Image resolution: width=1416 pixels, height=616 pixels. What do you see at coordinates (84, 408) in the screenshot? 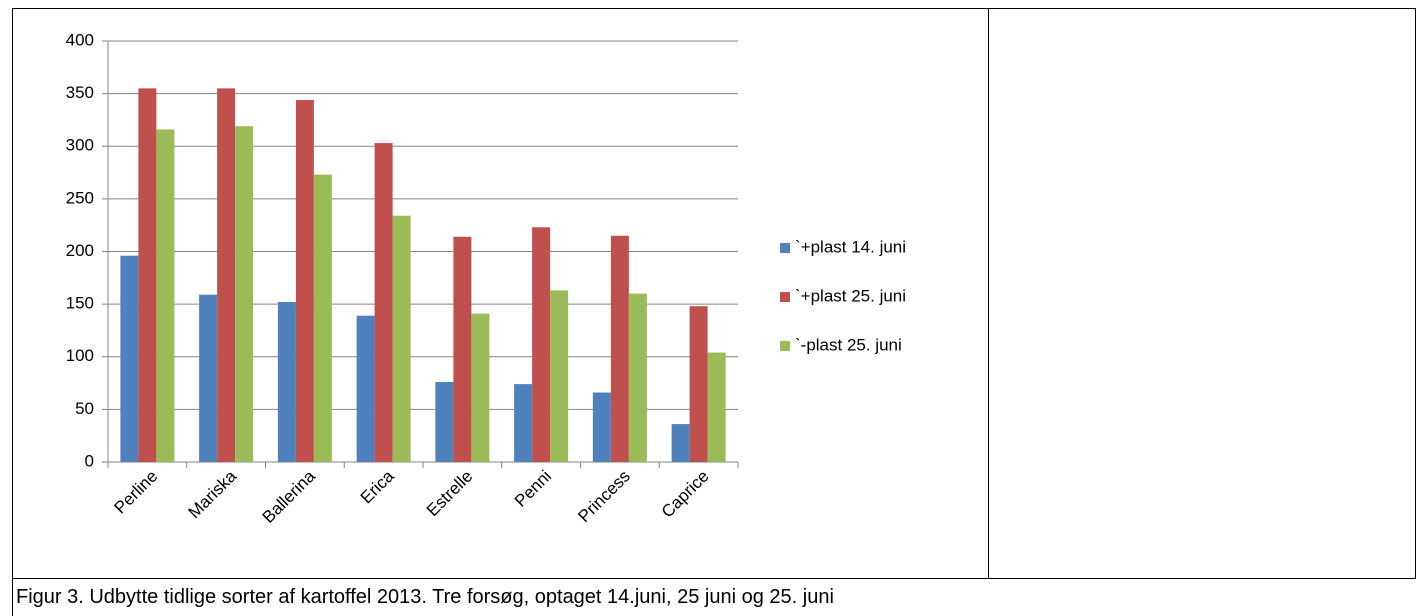
I see `y-tick-label: 50` at bounding box center [84, 408].